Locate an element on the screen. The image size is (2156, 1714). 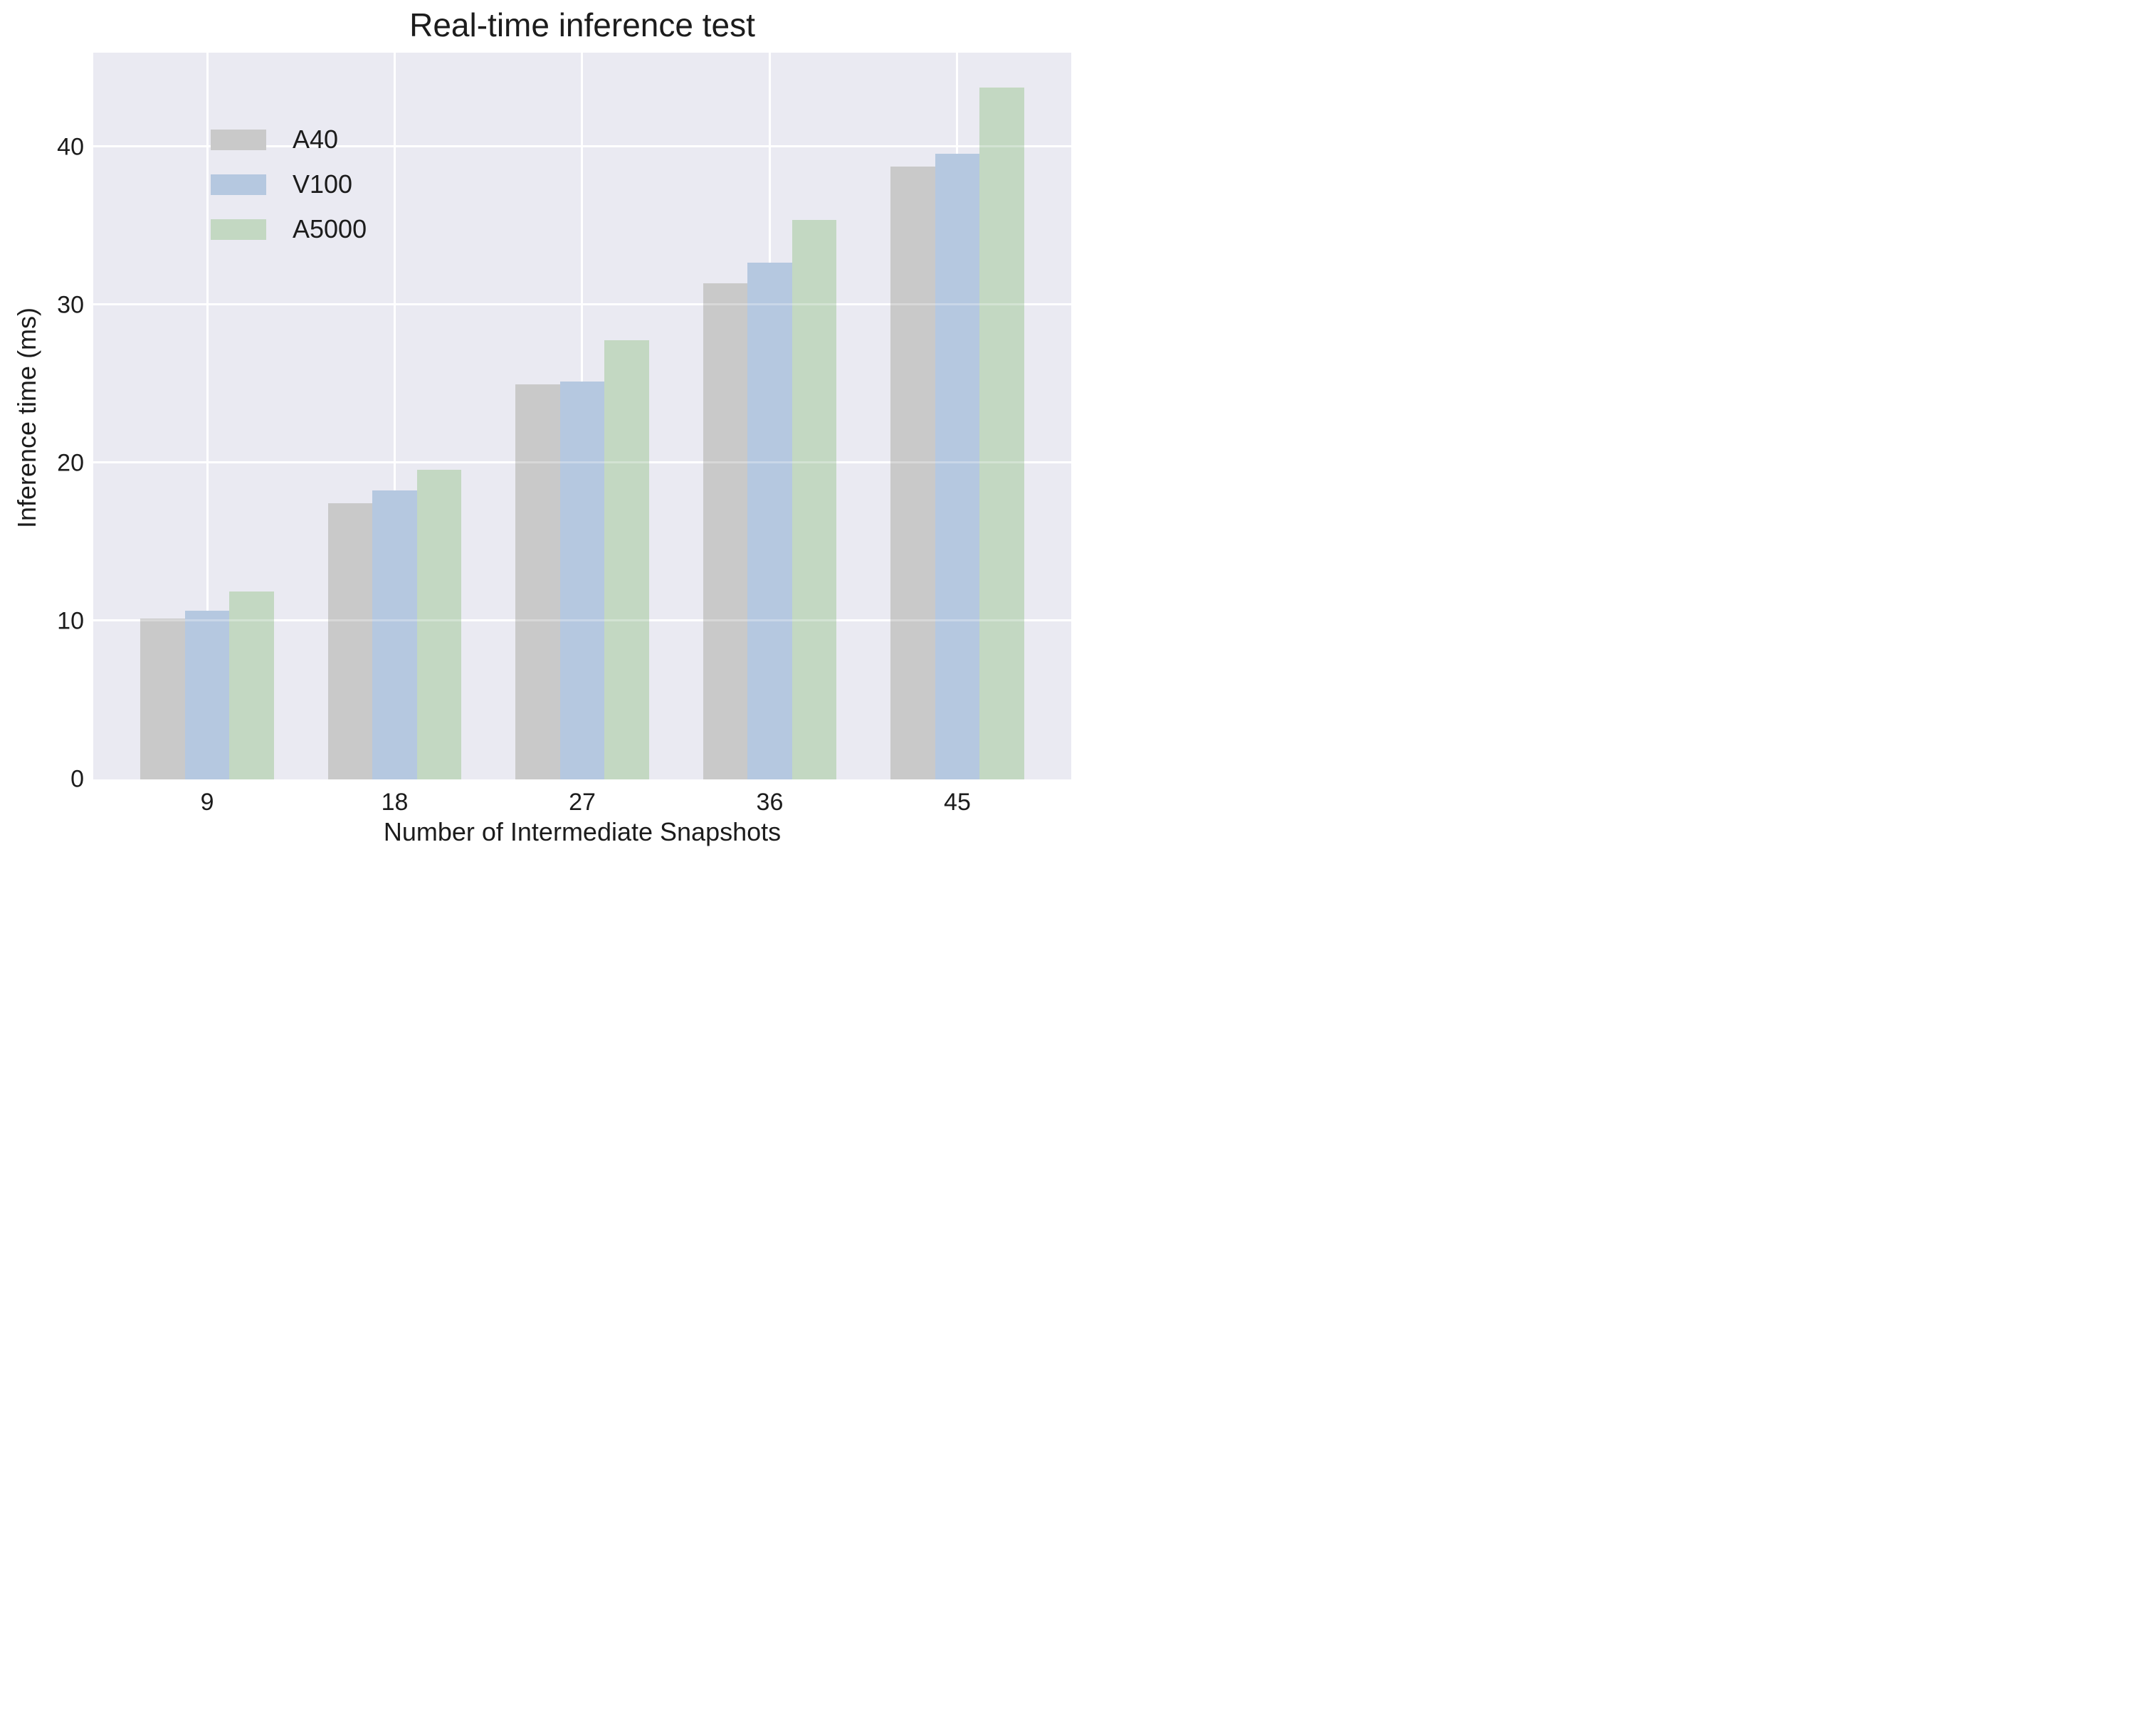
legend-label-A40: A40 is located at coordinates (316, 140).